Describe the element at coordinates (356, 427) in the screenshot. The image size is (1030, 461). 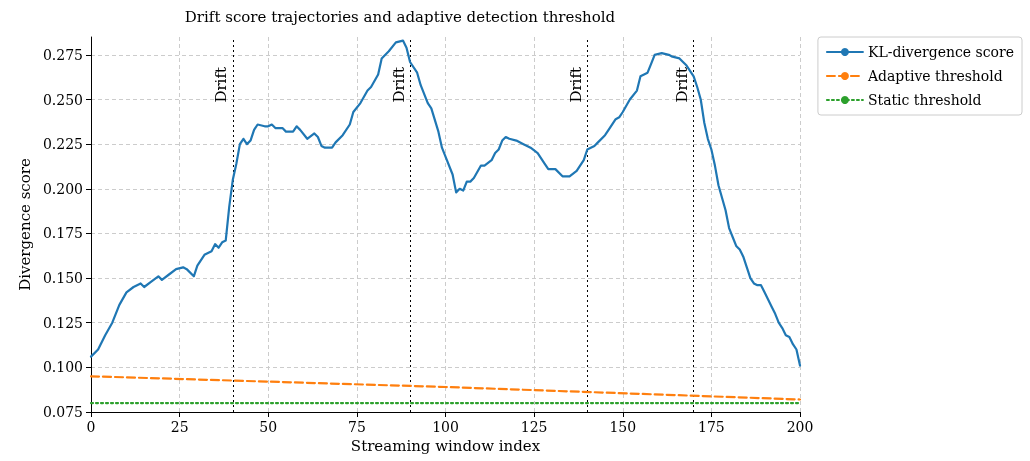
I see `x-tick-label: 75` at that location.